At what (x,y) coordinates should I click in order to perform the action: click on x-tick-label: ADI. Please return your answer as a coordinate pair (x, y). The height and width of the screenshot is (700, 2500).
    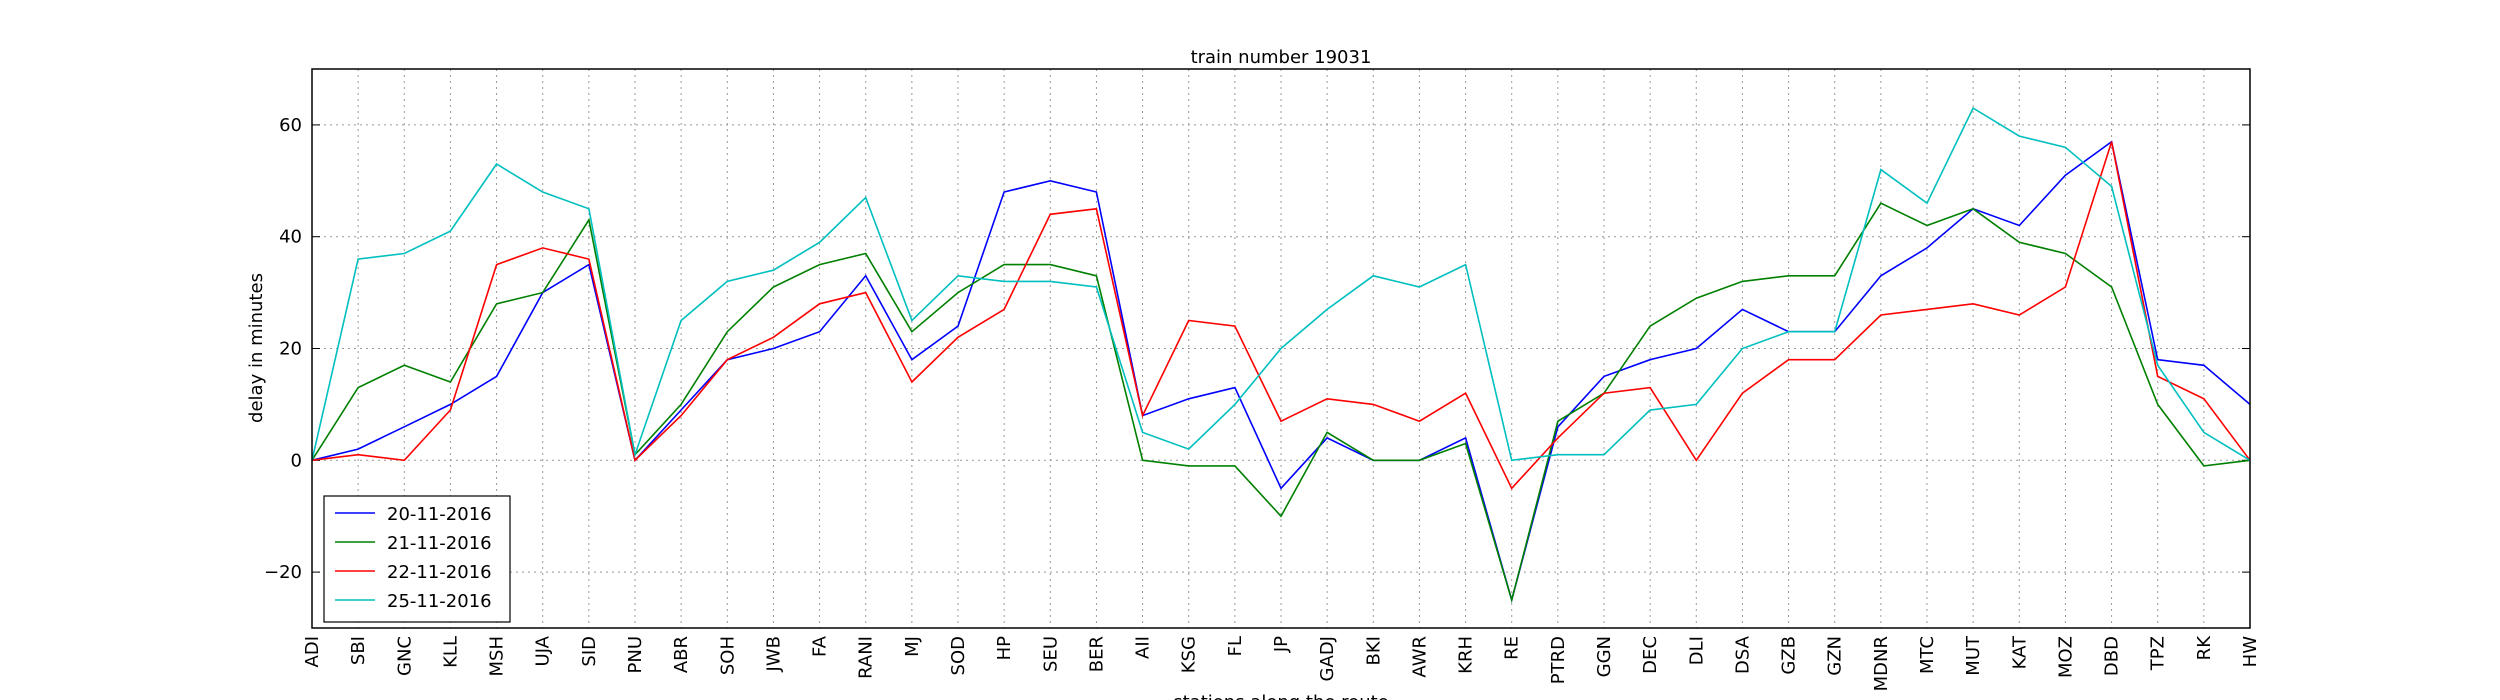
    Looking at the image, I should click on (312, 651).